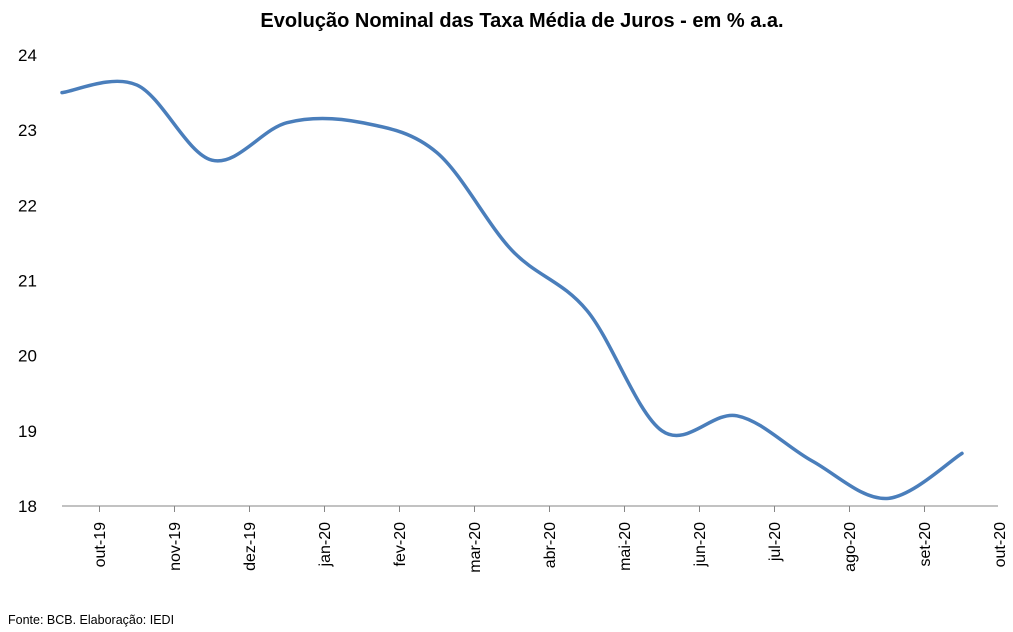 The height and width of the screenshot is (632, 1013). I want to click on y-tick-label: 21, so click(27, 281).